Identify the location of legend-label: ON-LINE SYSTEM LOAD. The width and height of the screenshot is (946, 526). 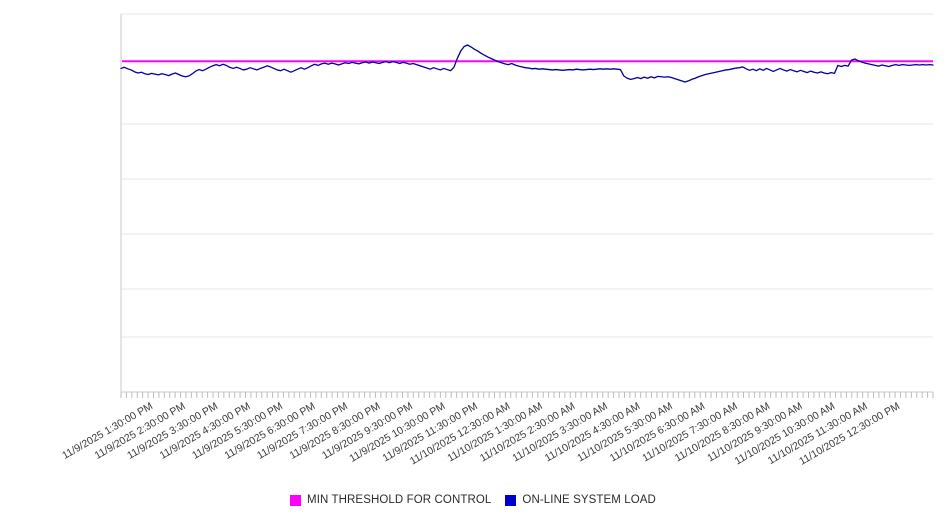
(589, 500).